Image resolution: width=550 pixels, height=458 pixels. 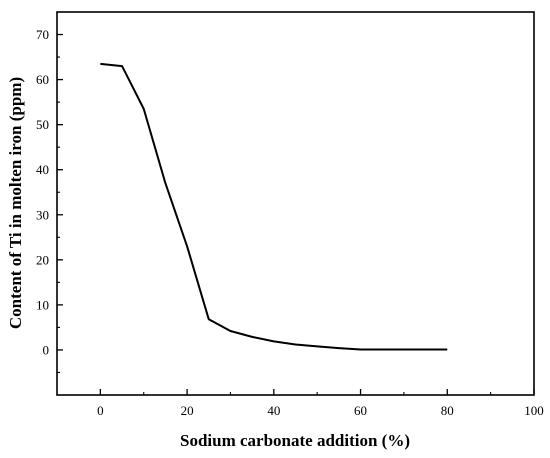 What do you see at coordinates (42, 169) in the screenshot?
I see `y-tick-label: 40` at bounding box center [42, 169].